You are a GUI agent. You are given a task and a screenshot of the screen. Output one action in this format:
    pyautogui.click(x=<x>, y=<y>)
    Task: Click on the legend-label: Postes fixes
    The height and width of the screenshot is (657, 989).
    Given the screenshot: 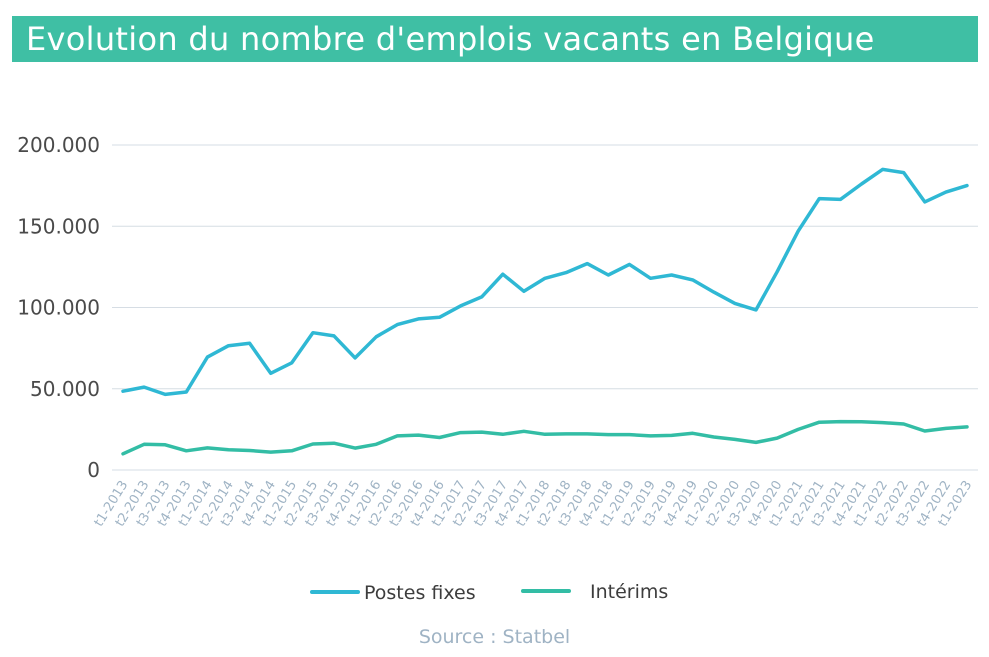 What is the action you would take?
    pyautogui.click(x=420, y=593)
    